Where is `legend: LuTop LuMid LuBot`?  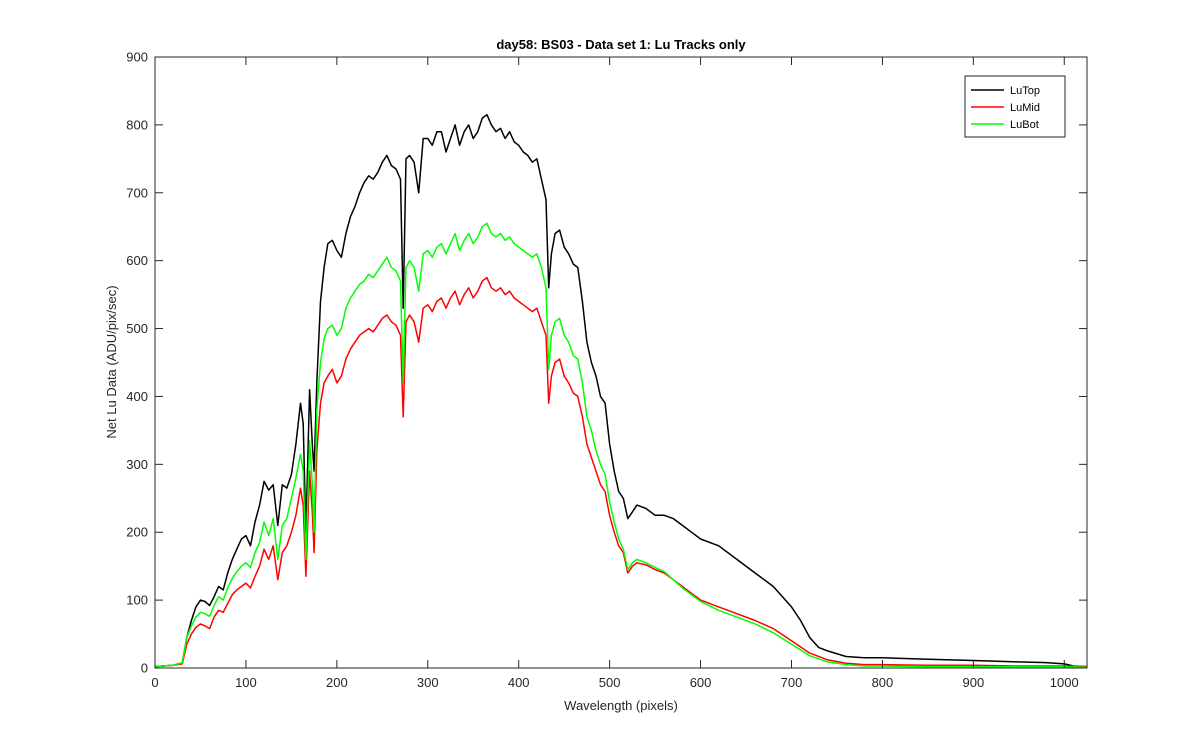
legend: LuTop LuMid LuBot is located at coordinates (1015, 106).